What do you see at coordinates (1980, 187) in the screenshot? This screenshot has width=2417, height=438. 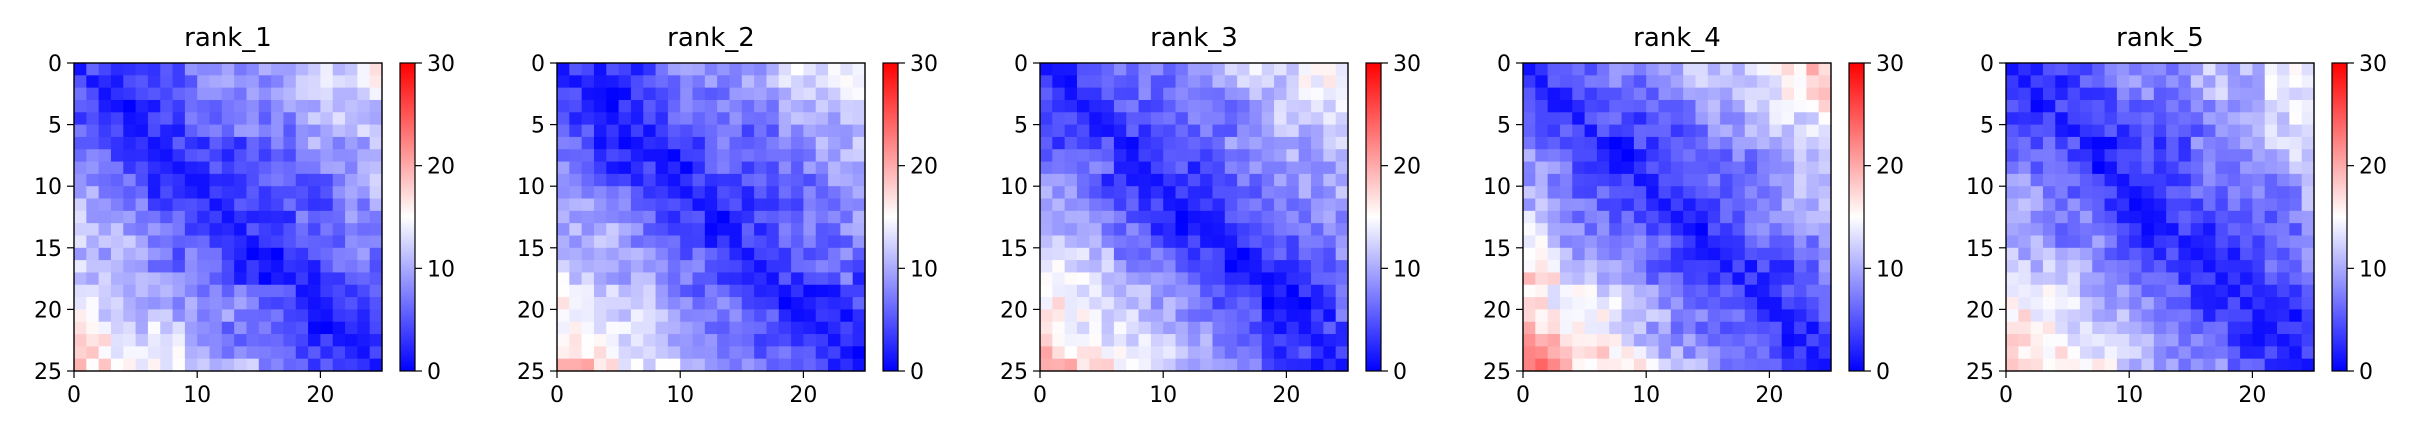 I see `y-tick-label: 10` at bounding box center [1980, 187].